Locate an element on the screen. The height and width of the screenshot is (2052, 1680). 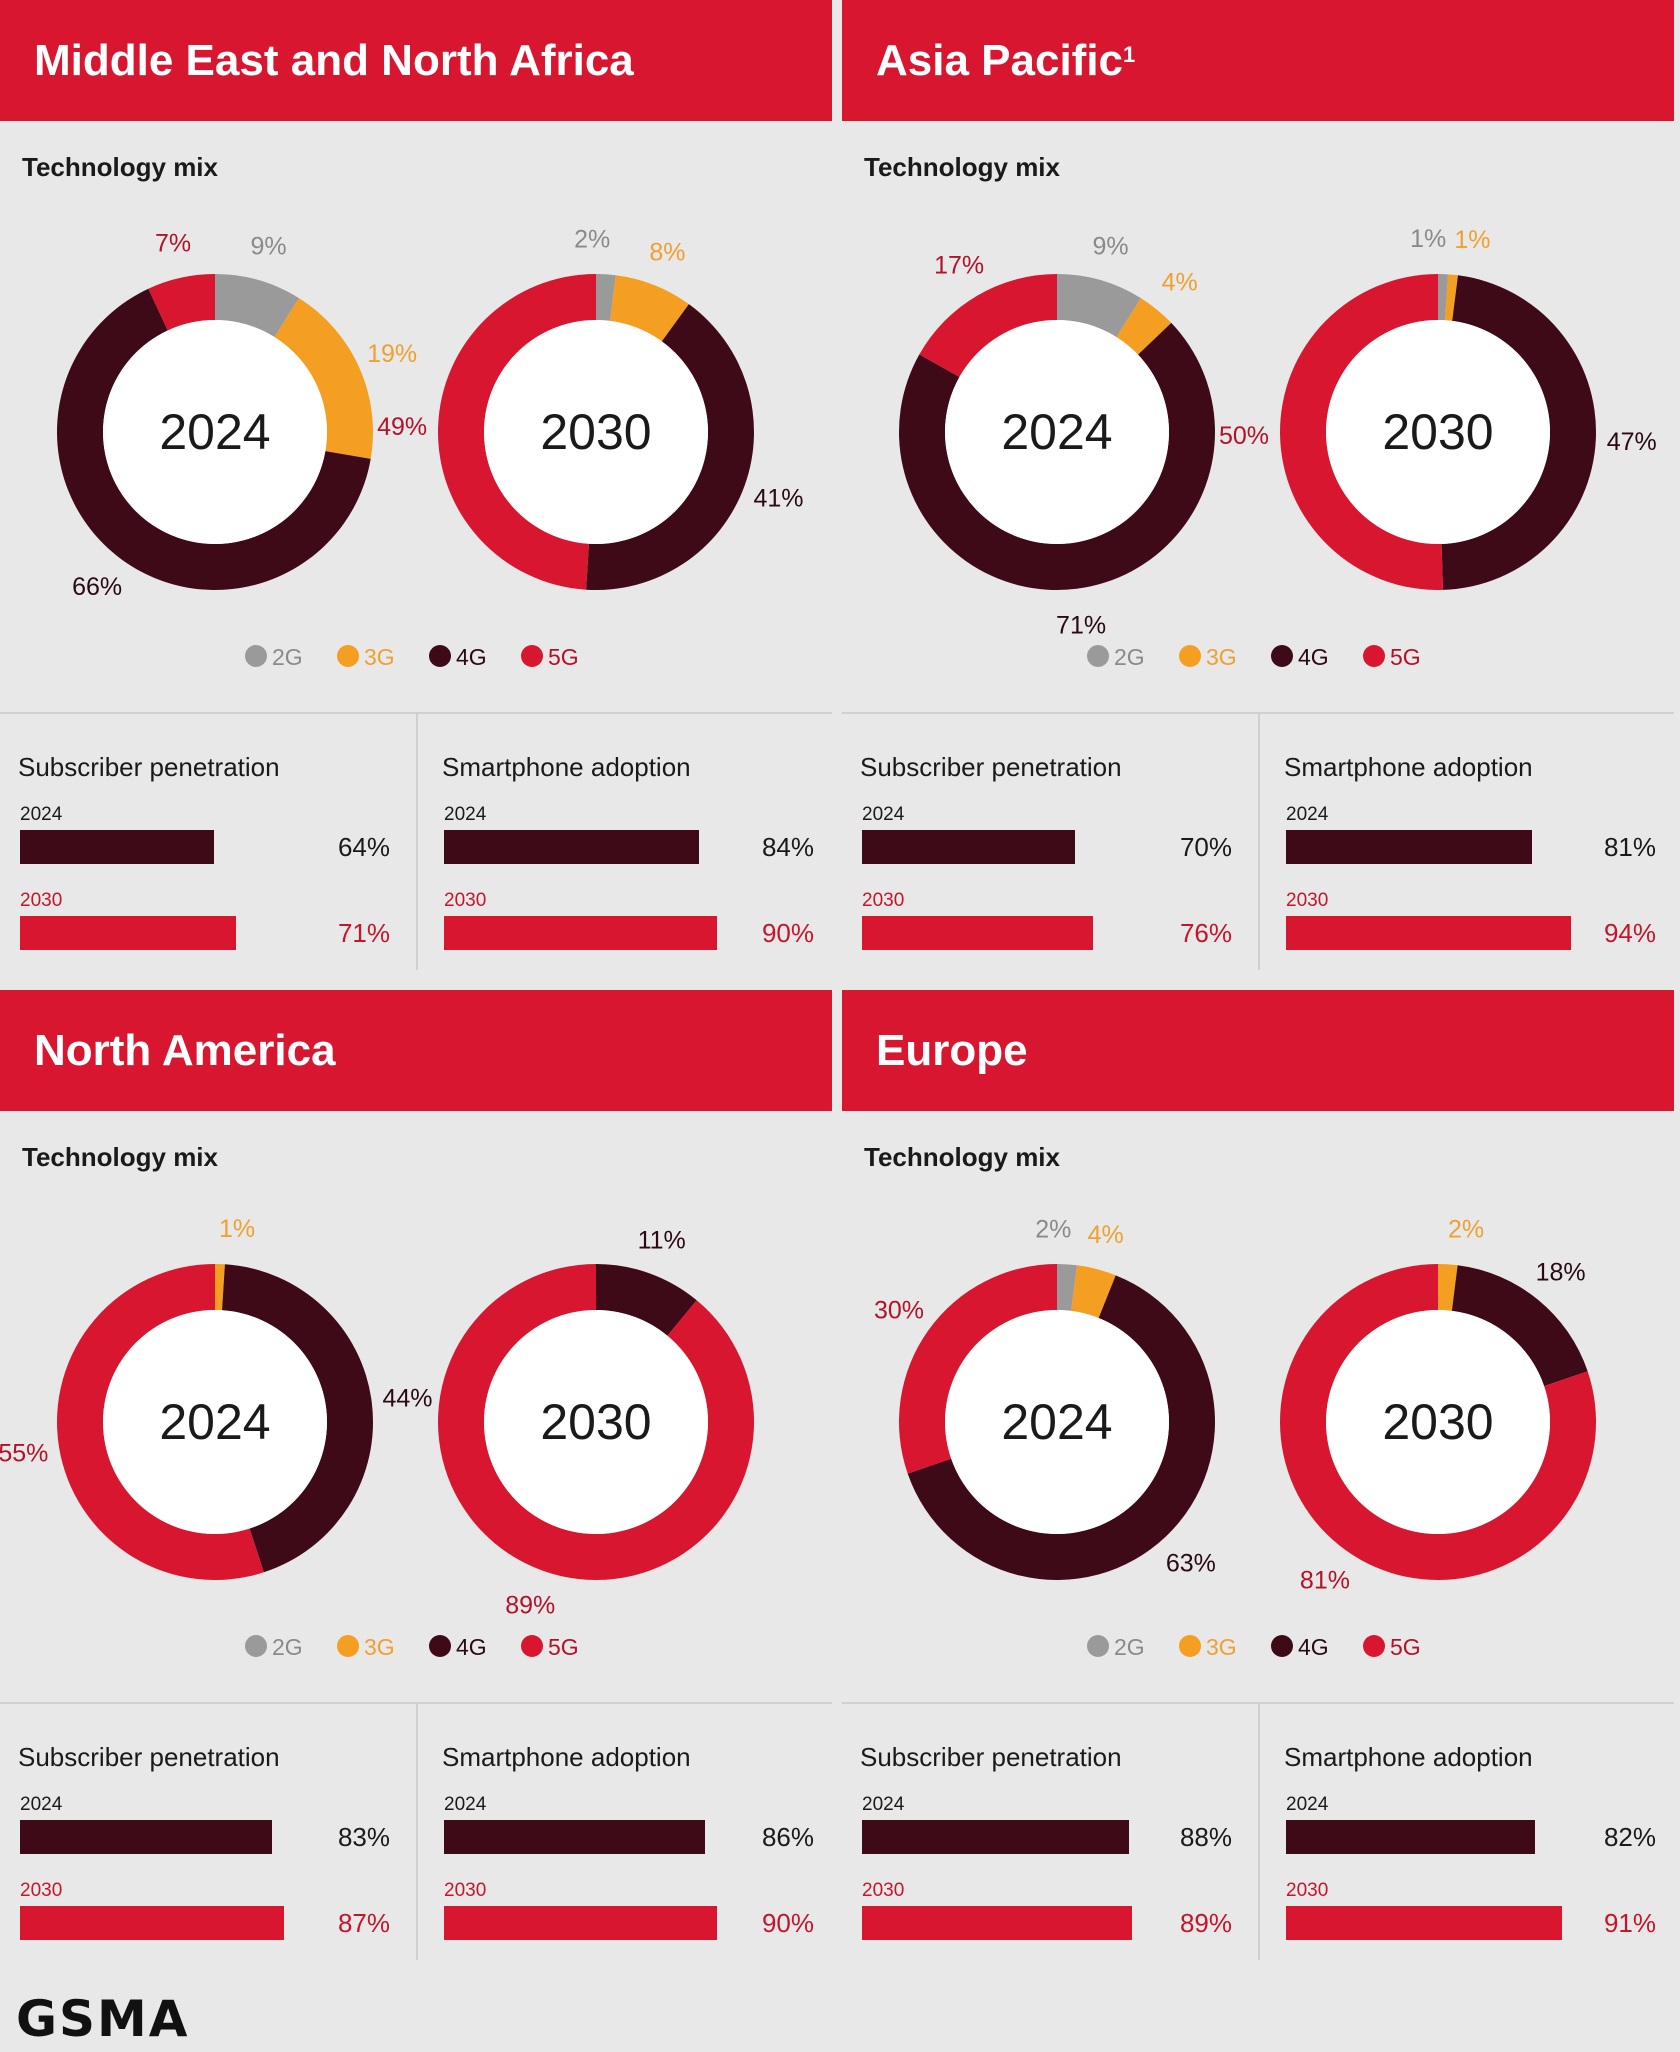
segment-value-label: 47% is located at coordinates (1632, 442).